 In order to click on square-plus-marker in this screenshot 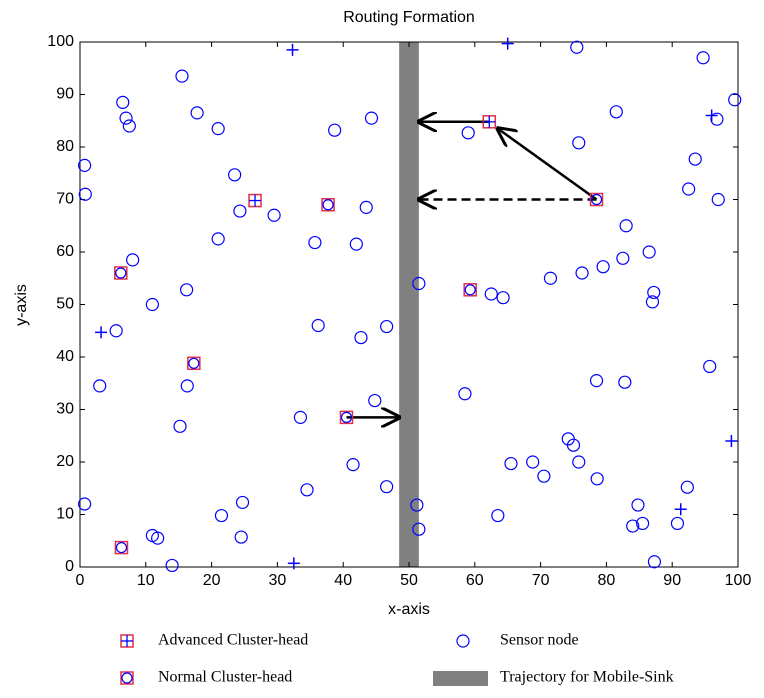, I will do `click(489, 122)`.